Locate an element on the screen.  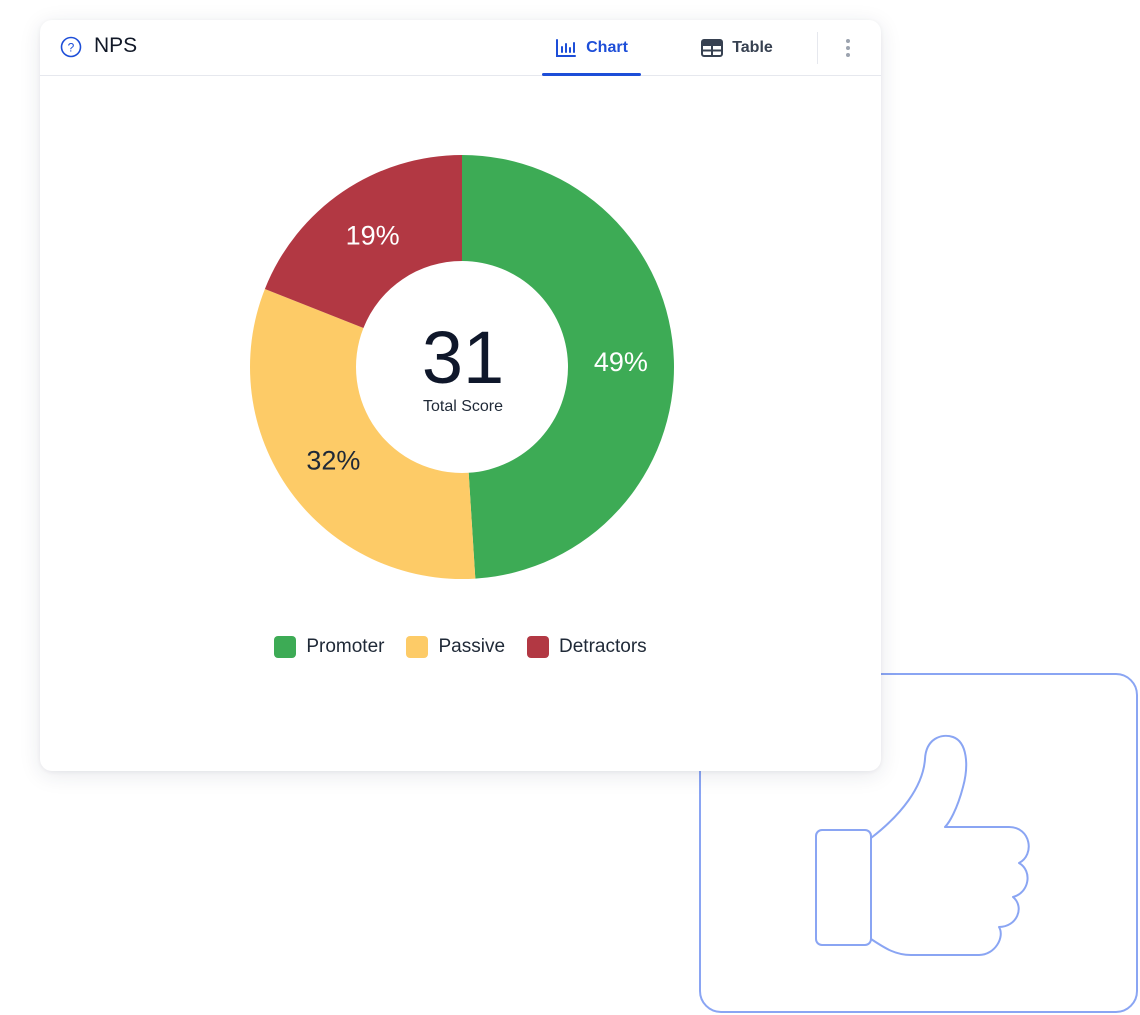
total-score-value: 31 is located at coordinates (463, 357).